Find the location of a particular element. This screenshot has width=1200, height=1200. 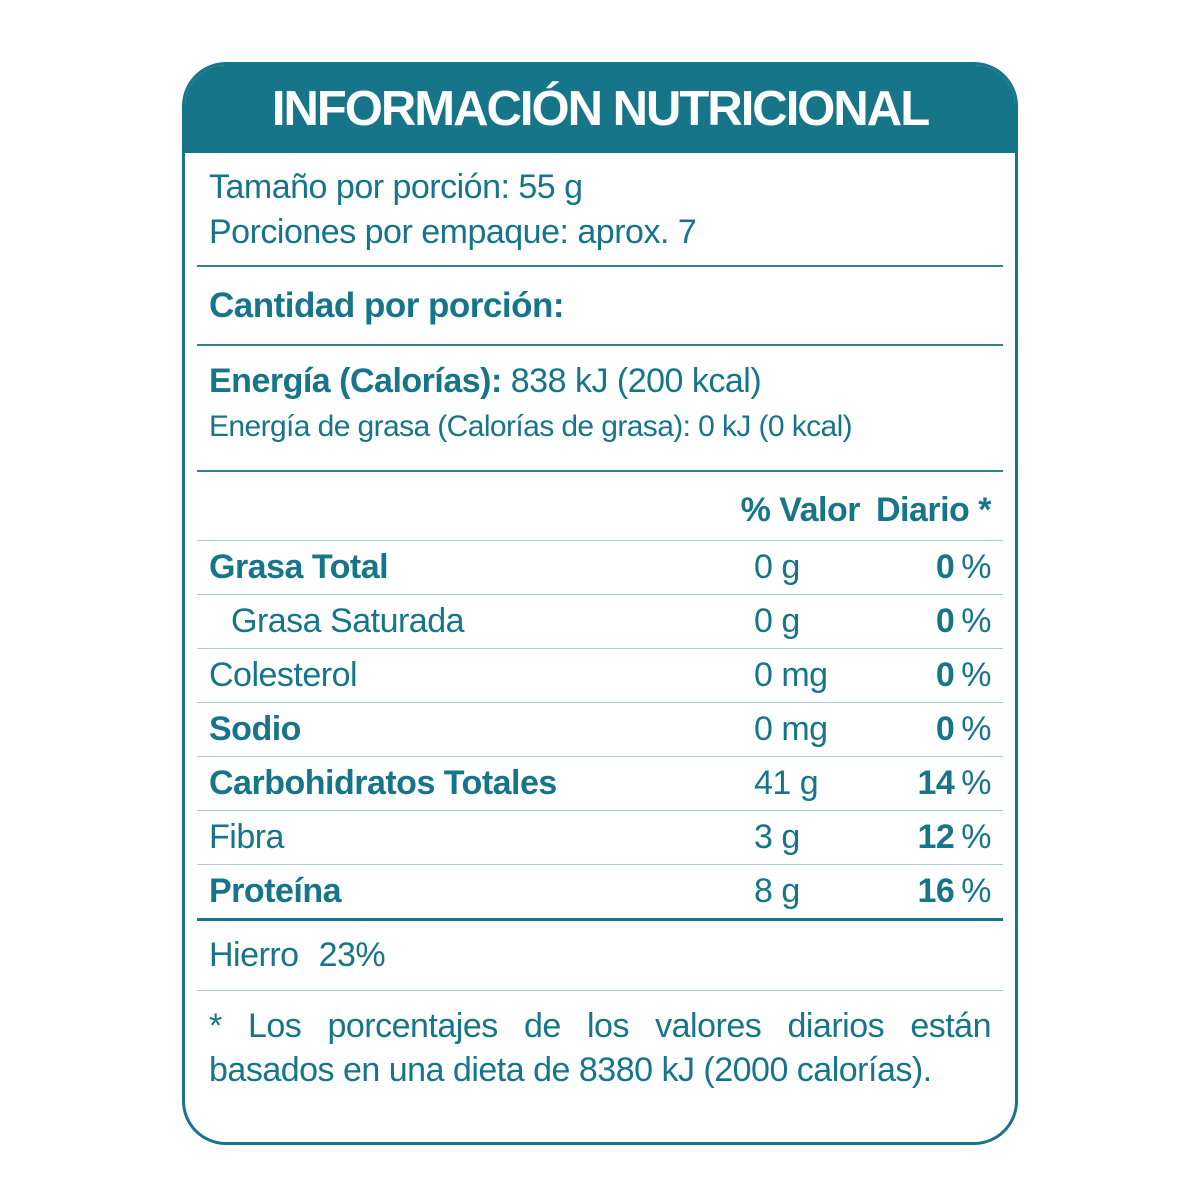

nutrient-label: Grasa Saturada is located at coordinates (348, 621).